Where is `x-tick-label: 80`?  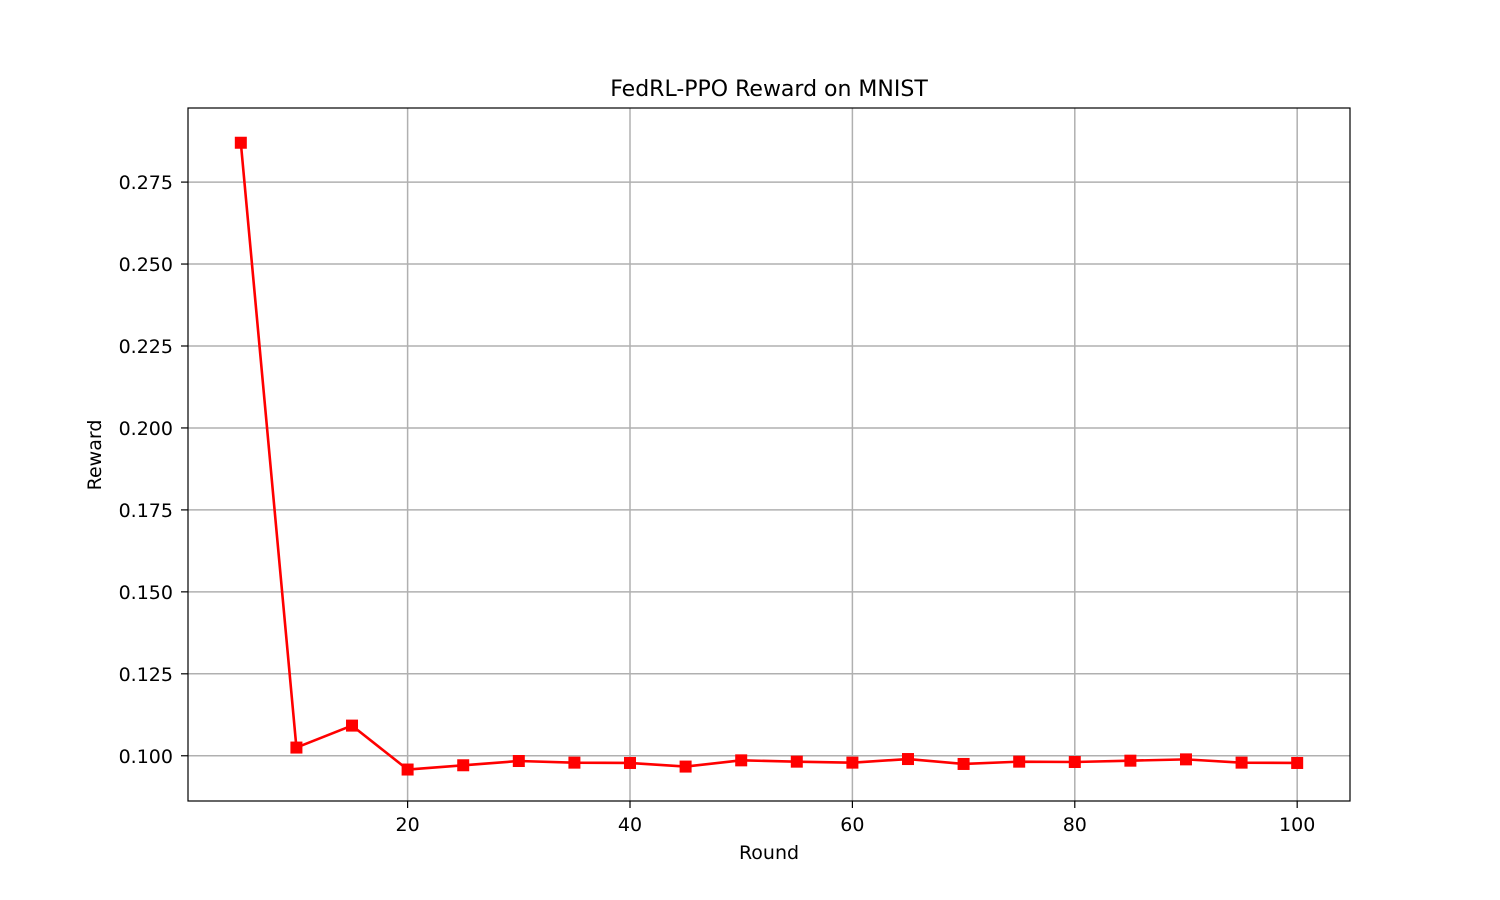
x-tick-label: 80 is located at coordinates (1075, 825).